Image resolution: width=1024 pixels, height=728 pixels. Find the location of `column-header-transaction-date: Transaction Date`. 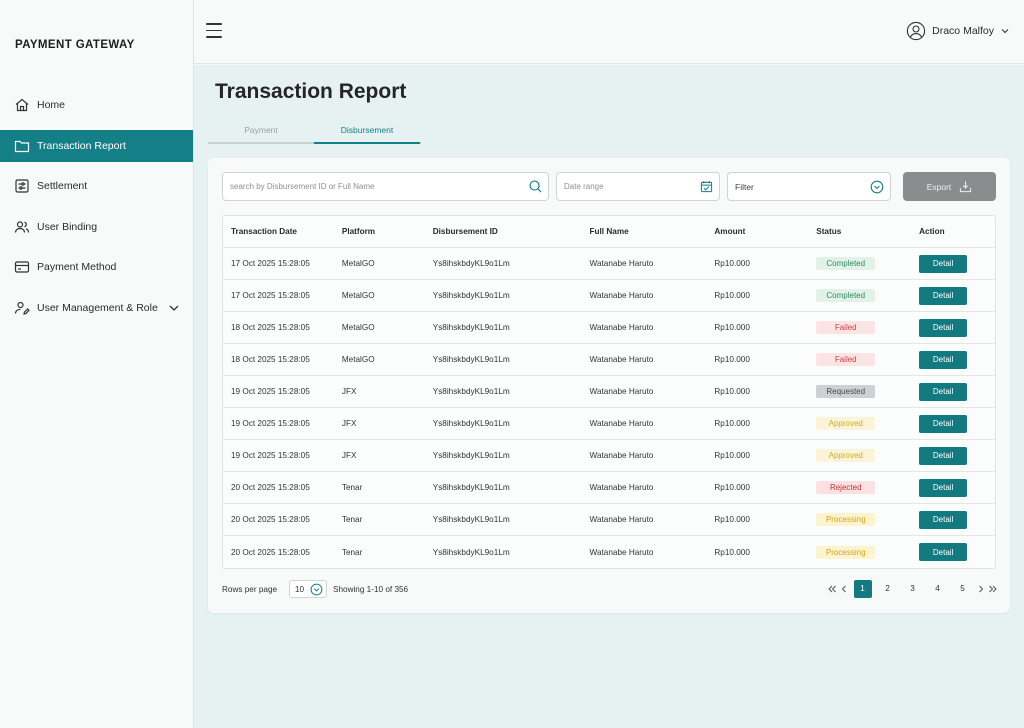

column-header-transaction-date: Transaction Date is located at coordinates (264, 231).